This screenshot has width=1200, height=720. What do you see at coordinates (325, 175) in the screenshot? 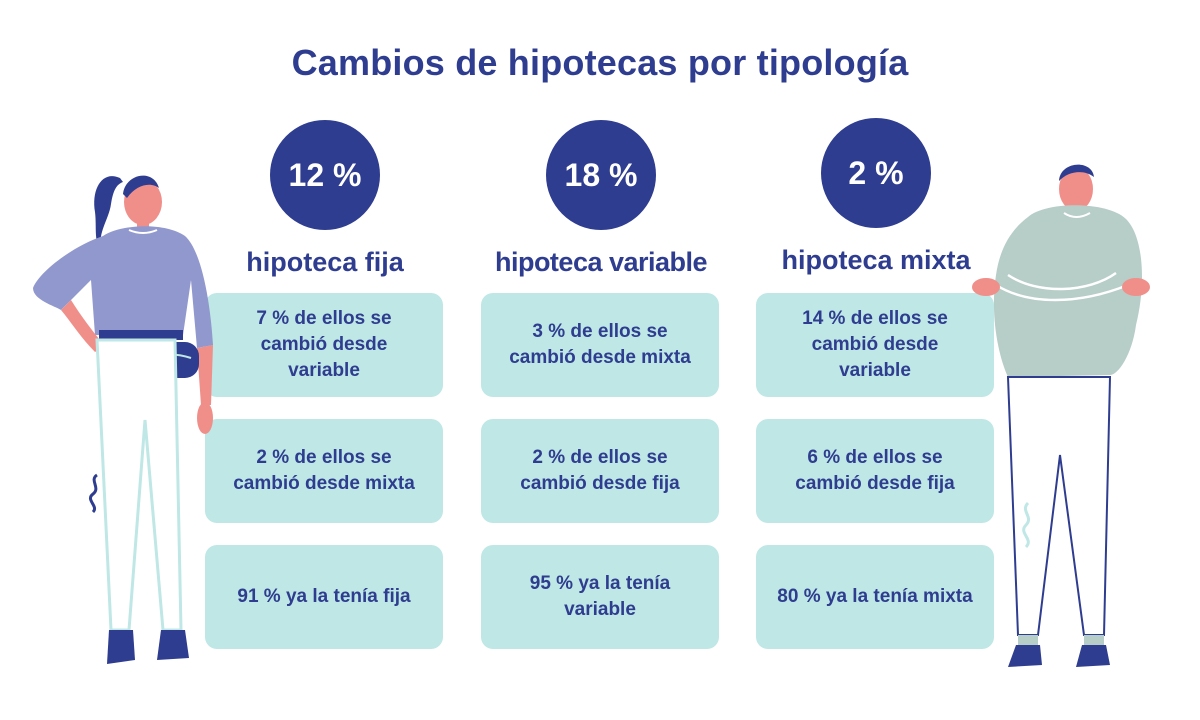
I see `percent-circle: 12 %` at bounding box center [325, 175].